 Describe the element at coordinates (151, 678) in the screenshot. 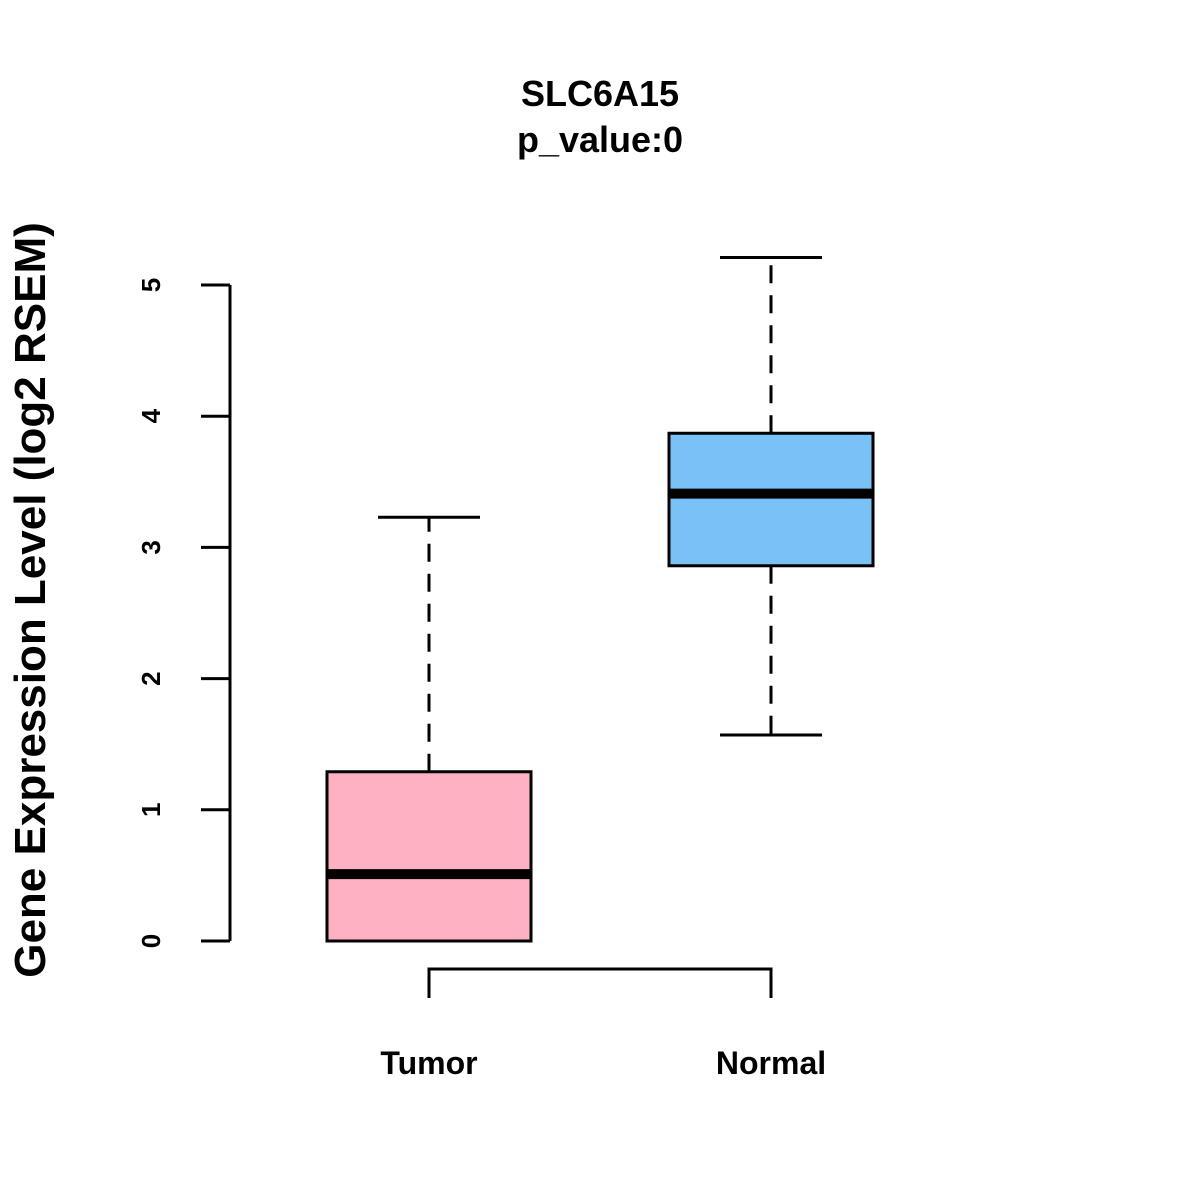

I see `y-tick-label: 2` at that location.